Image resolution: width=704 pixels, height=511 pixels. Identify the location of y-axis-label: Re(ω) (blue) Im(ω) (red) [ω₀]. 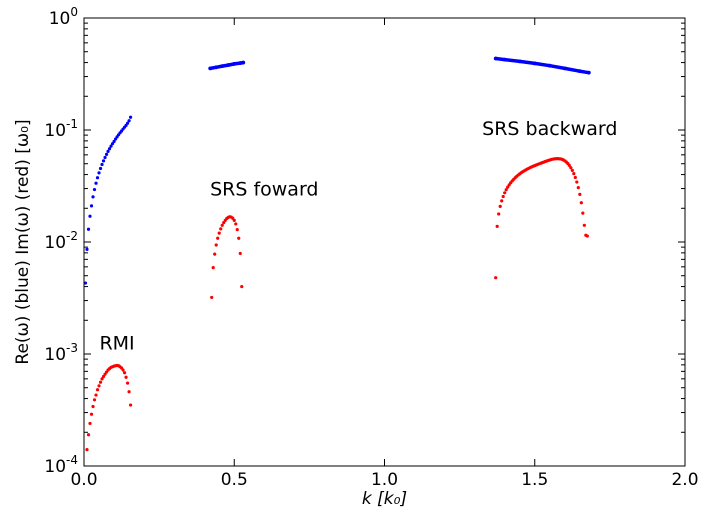
(23, 241).